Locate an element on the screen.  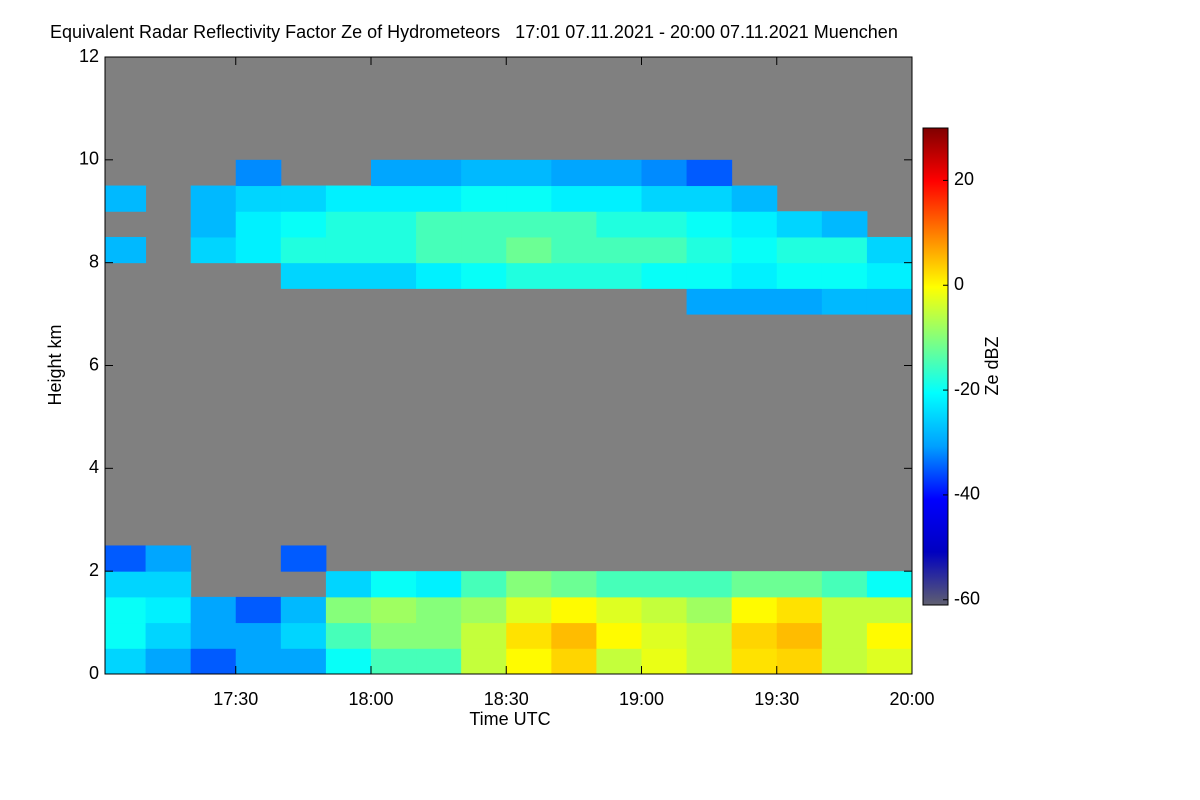
y-tick-label: 0 is located at coordinates (94, 673).